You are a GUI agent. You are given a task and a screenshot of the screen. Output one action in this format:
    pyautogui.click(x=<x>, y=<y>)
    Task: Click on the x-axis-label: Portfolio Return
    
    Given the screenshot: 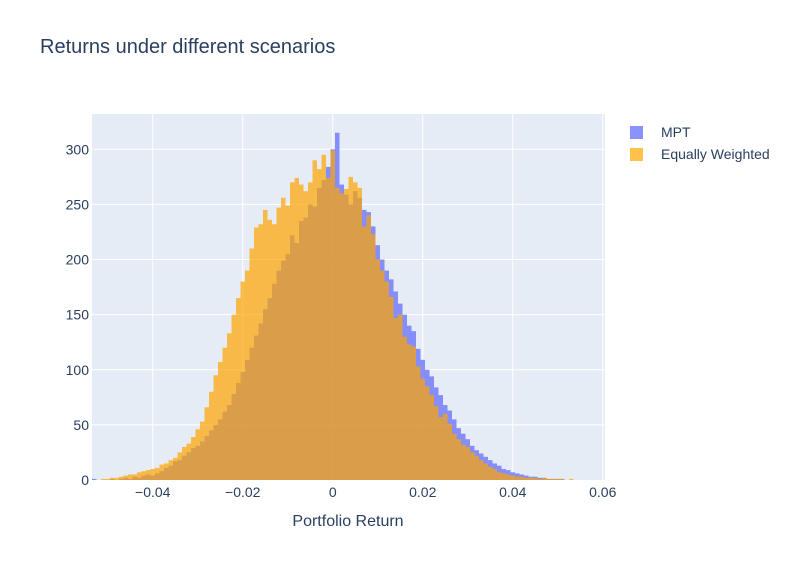 What is the action you would take?
    pyautogui.click(x=347, y=521)
    